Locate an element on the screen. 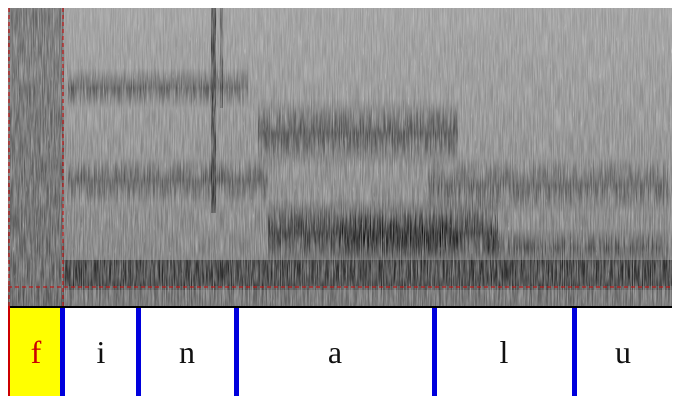  interval-segment: f is located at coordinates (36, 352).